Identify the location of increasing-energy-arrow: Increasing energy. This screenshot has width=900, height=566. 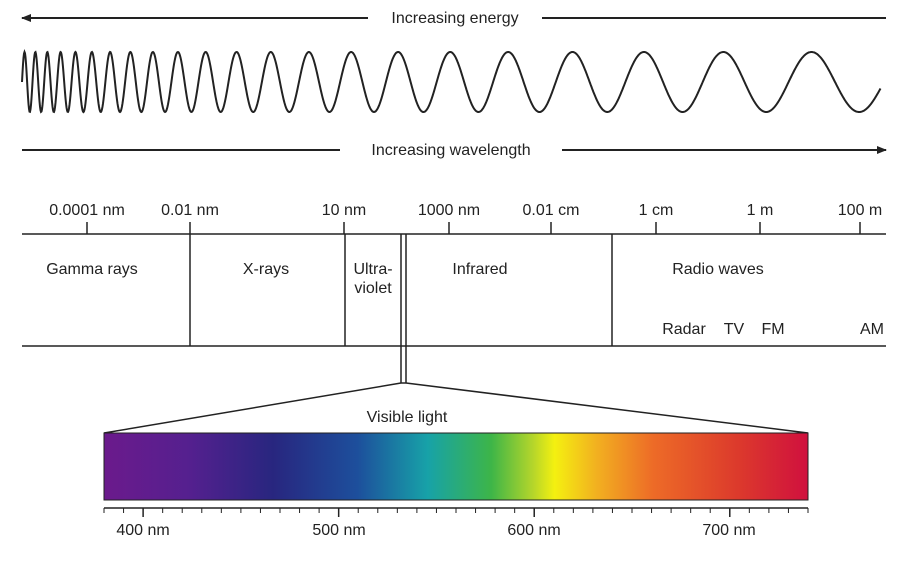
(453, 18).